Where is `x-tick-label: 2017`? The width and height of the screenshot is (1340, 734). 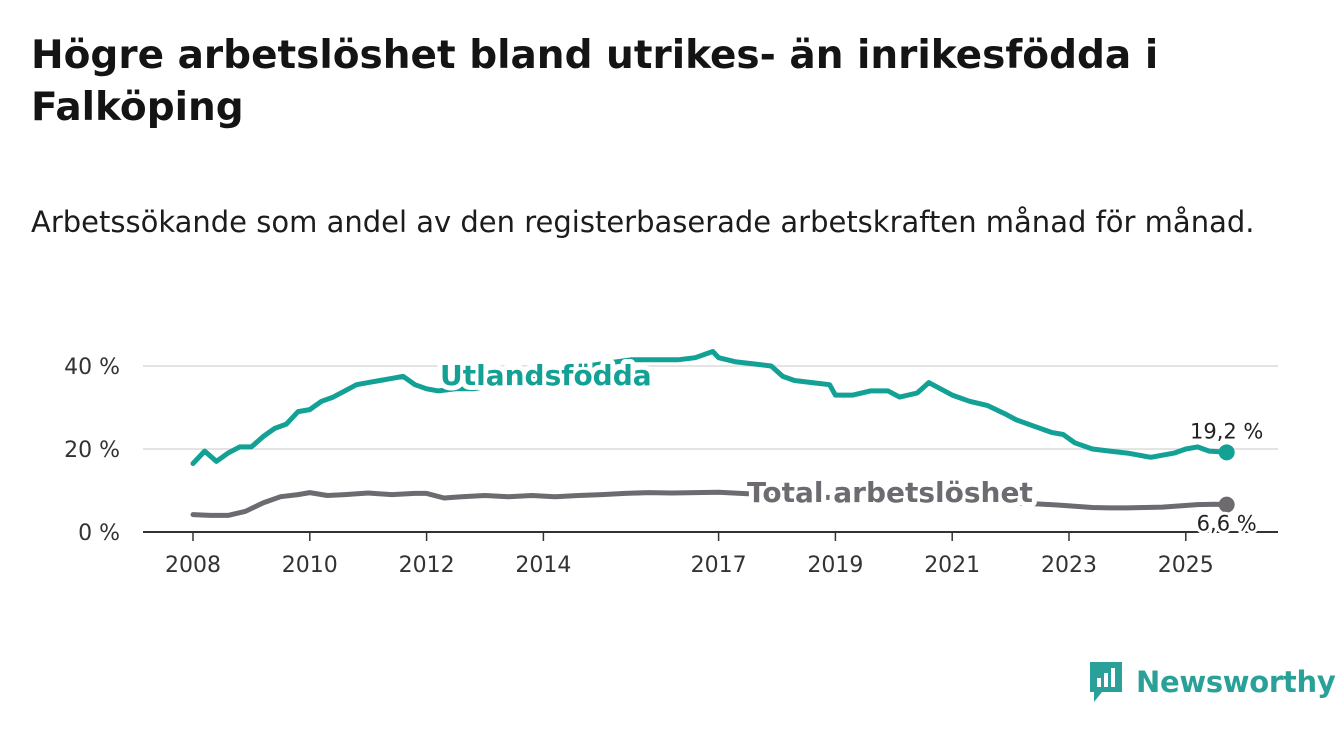
x-tick-label: 2017 is located at coordinates (719, 565).